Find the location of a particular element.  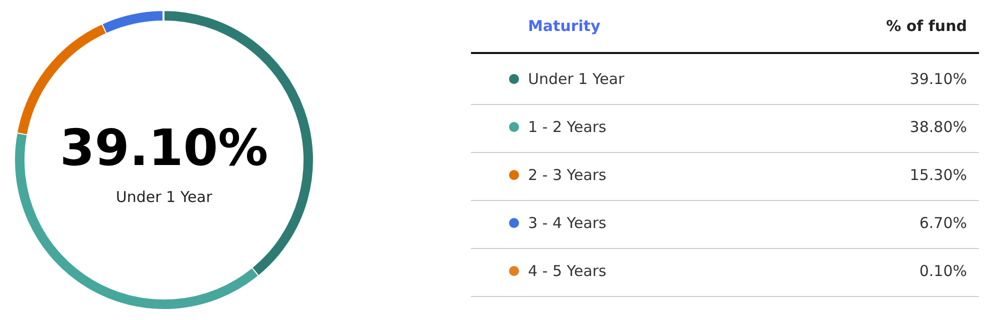

data-label: 0.10% is located at coordinates (943, 271).